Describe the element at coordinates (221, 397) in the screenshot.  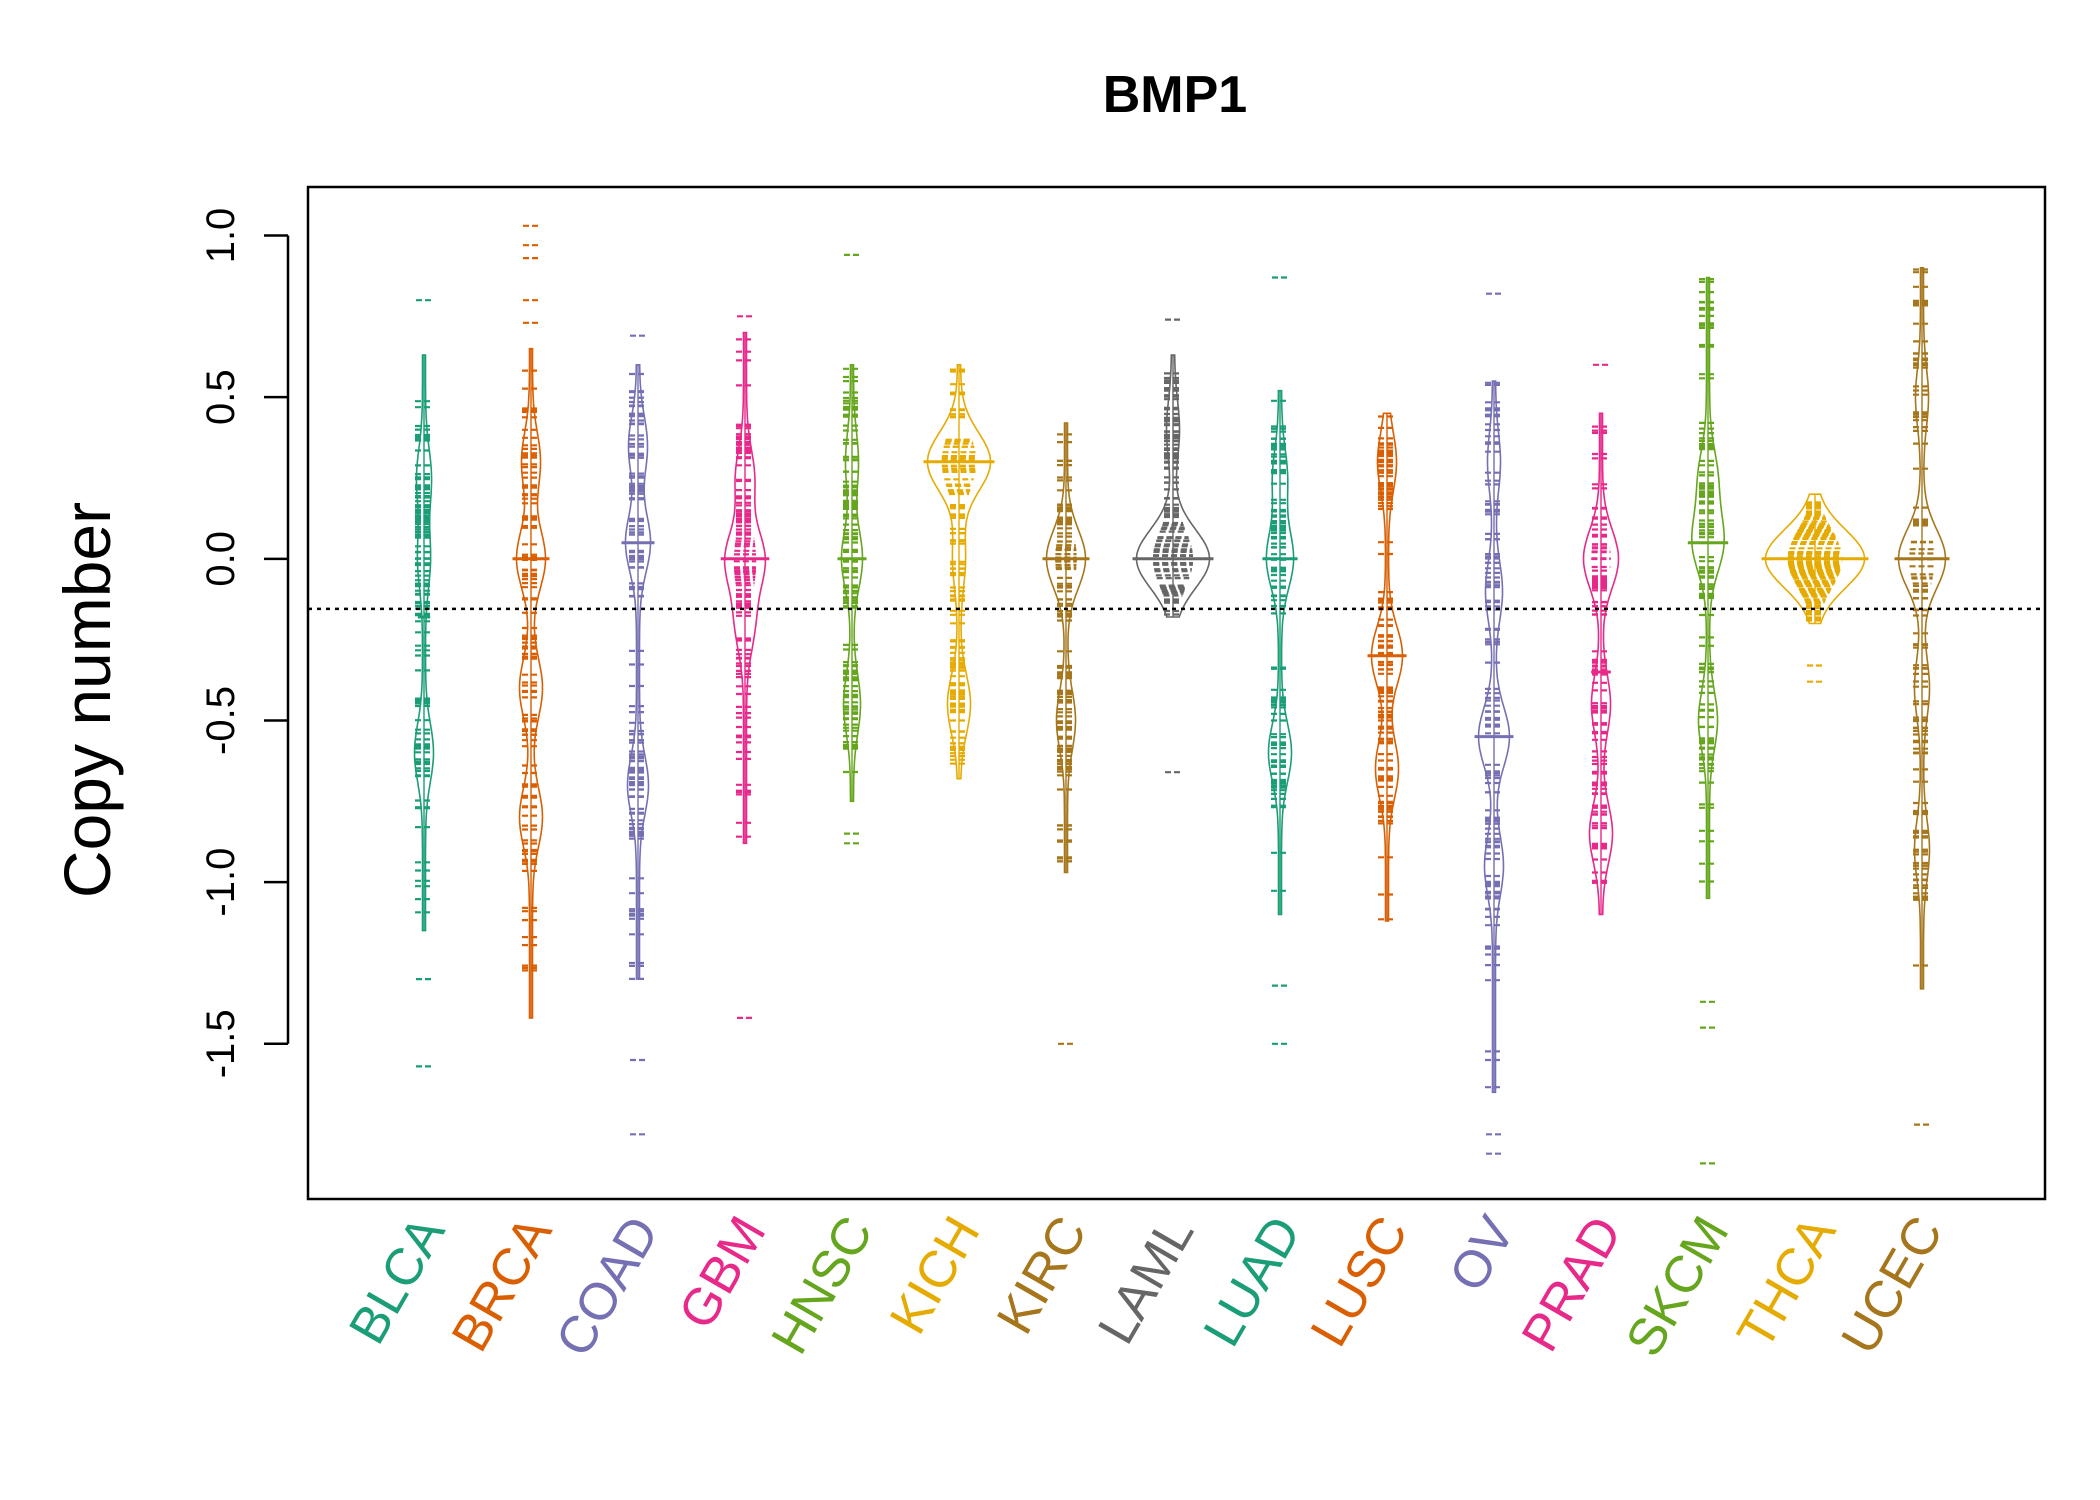
I see `y-tick-label: 0.5` at that location.